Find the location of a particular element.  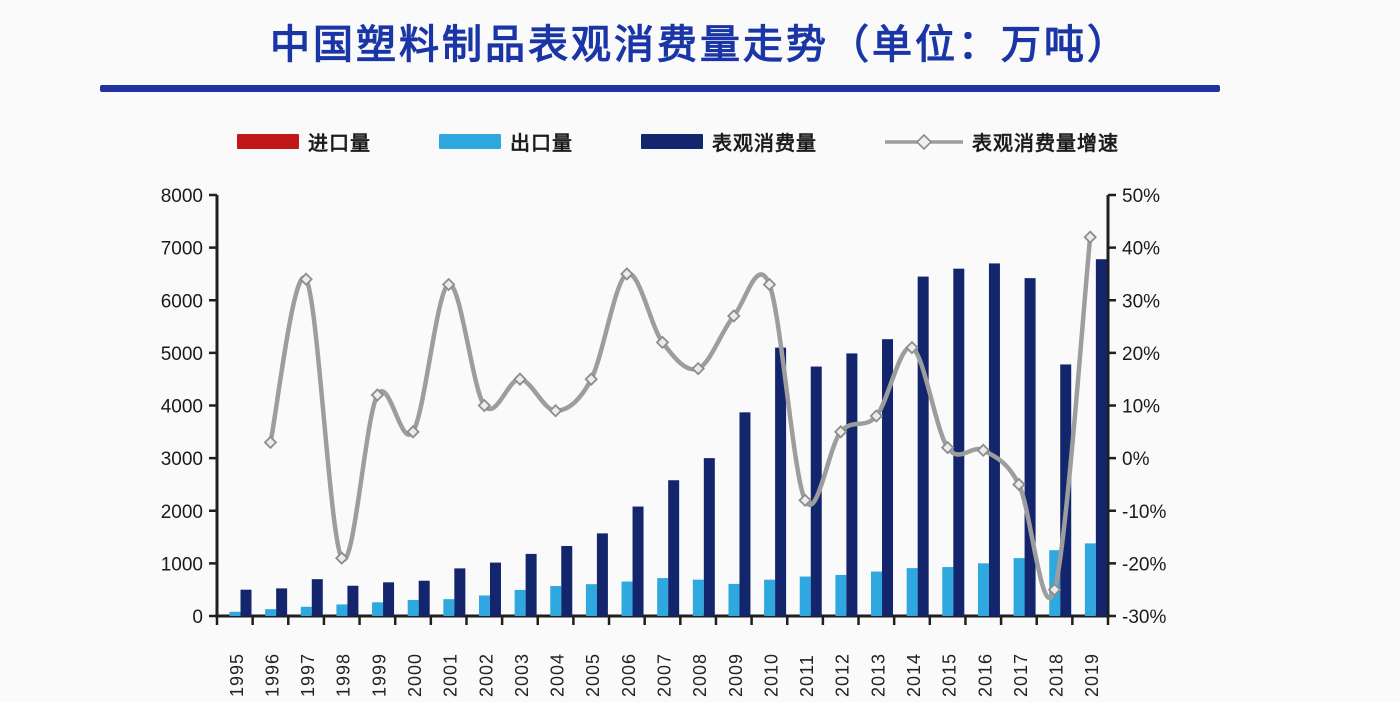

bar-出口量-2017 is located at coordinates (1019, 587).